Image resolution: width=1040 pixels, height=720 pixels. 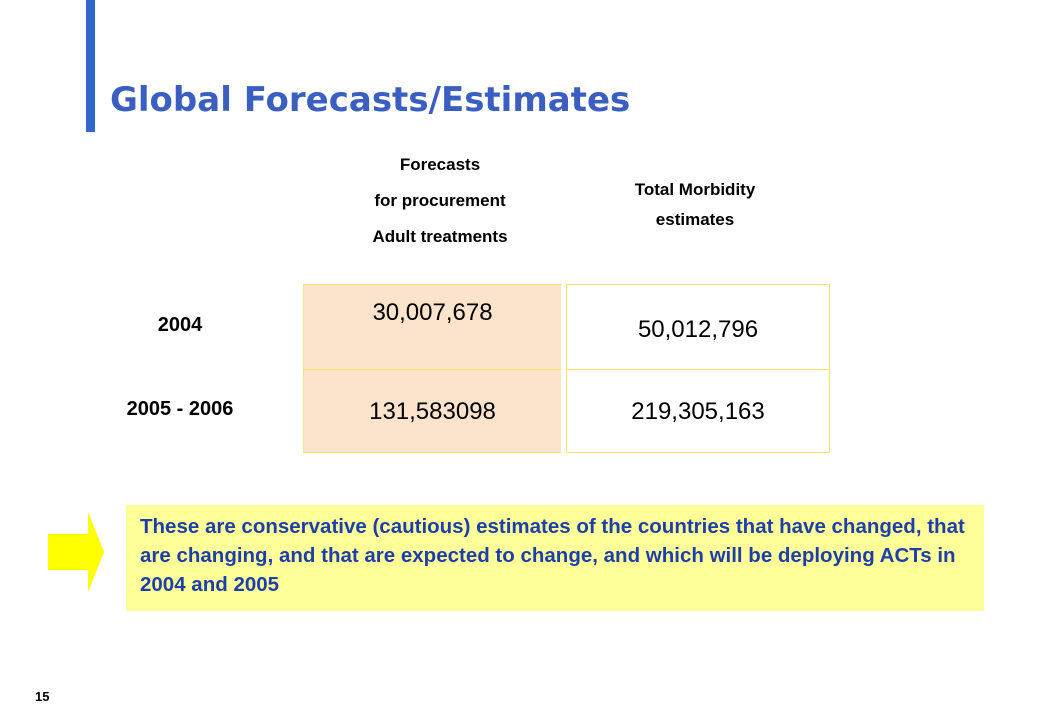 I want to click on page-number: 15, so click(x=42, y=696).